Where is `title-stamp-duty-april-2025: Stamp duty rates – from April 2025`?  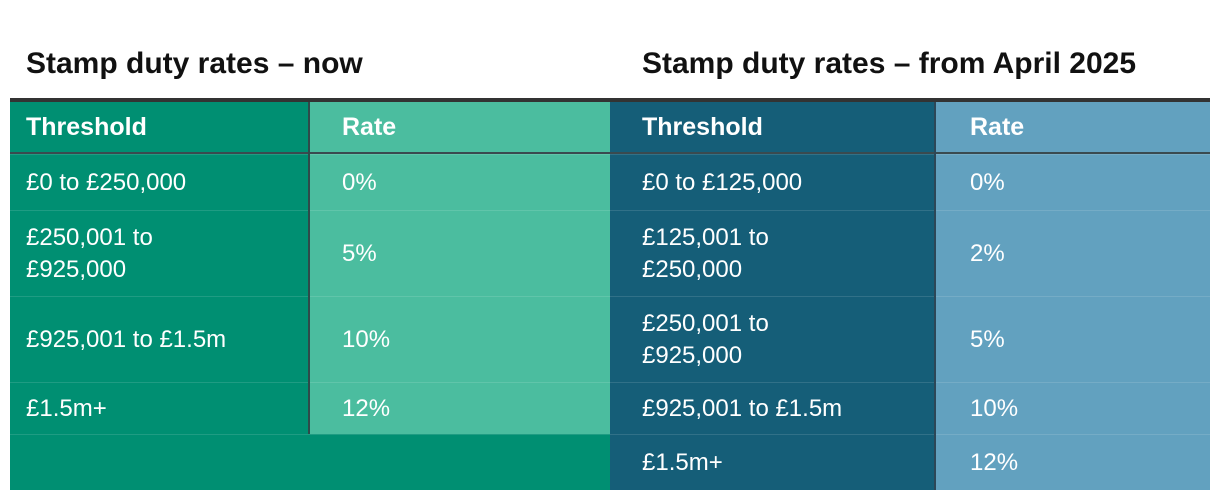
title-stamp-duty-april-2025: Stamp duty rates – from April 2025 is located at coordinates (889, 63).